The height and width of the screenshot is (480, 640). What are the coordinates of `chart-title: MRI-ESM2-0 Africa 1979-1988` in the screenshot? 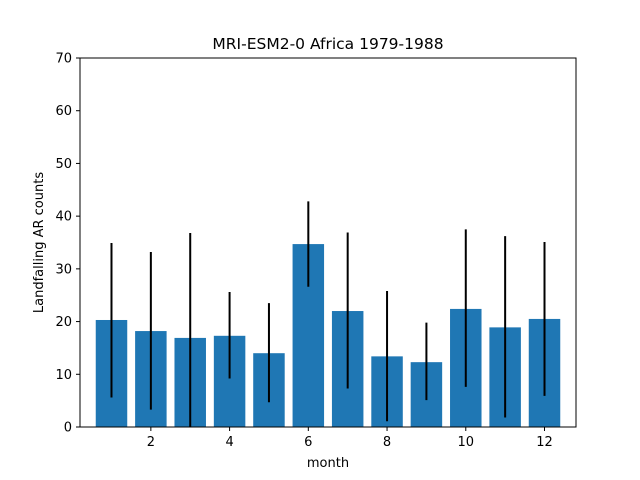 It's located at (327, 44).